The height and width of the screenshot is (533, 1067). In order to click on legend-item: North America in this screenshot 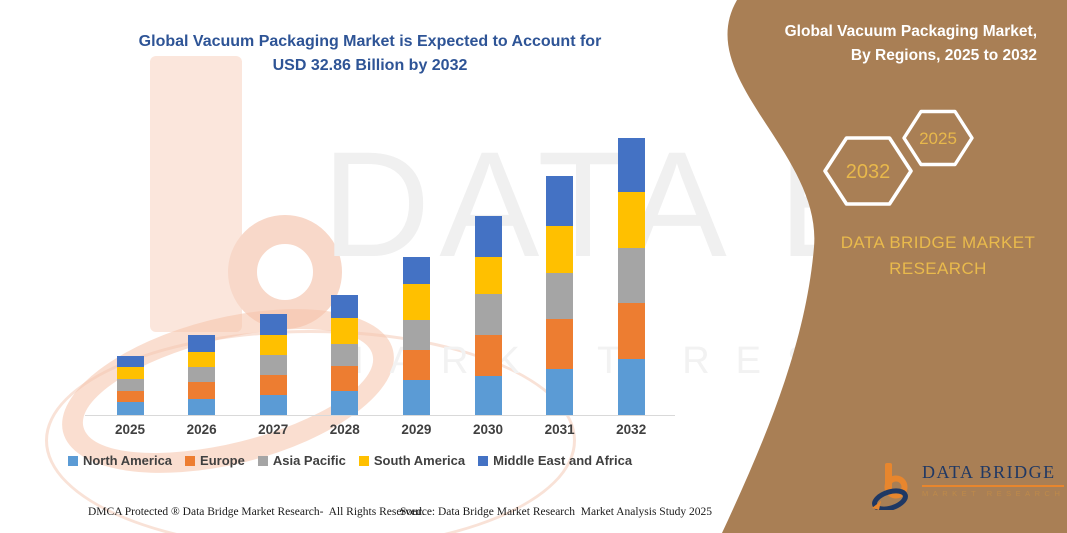, I will do `click(120, 460)`.